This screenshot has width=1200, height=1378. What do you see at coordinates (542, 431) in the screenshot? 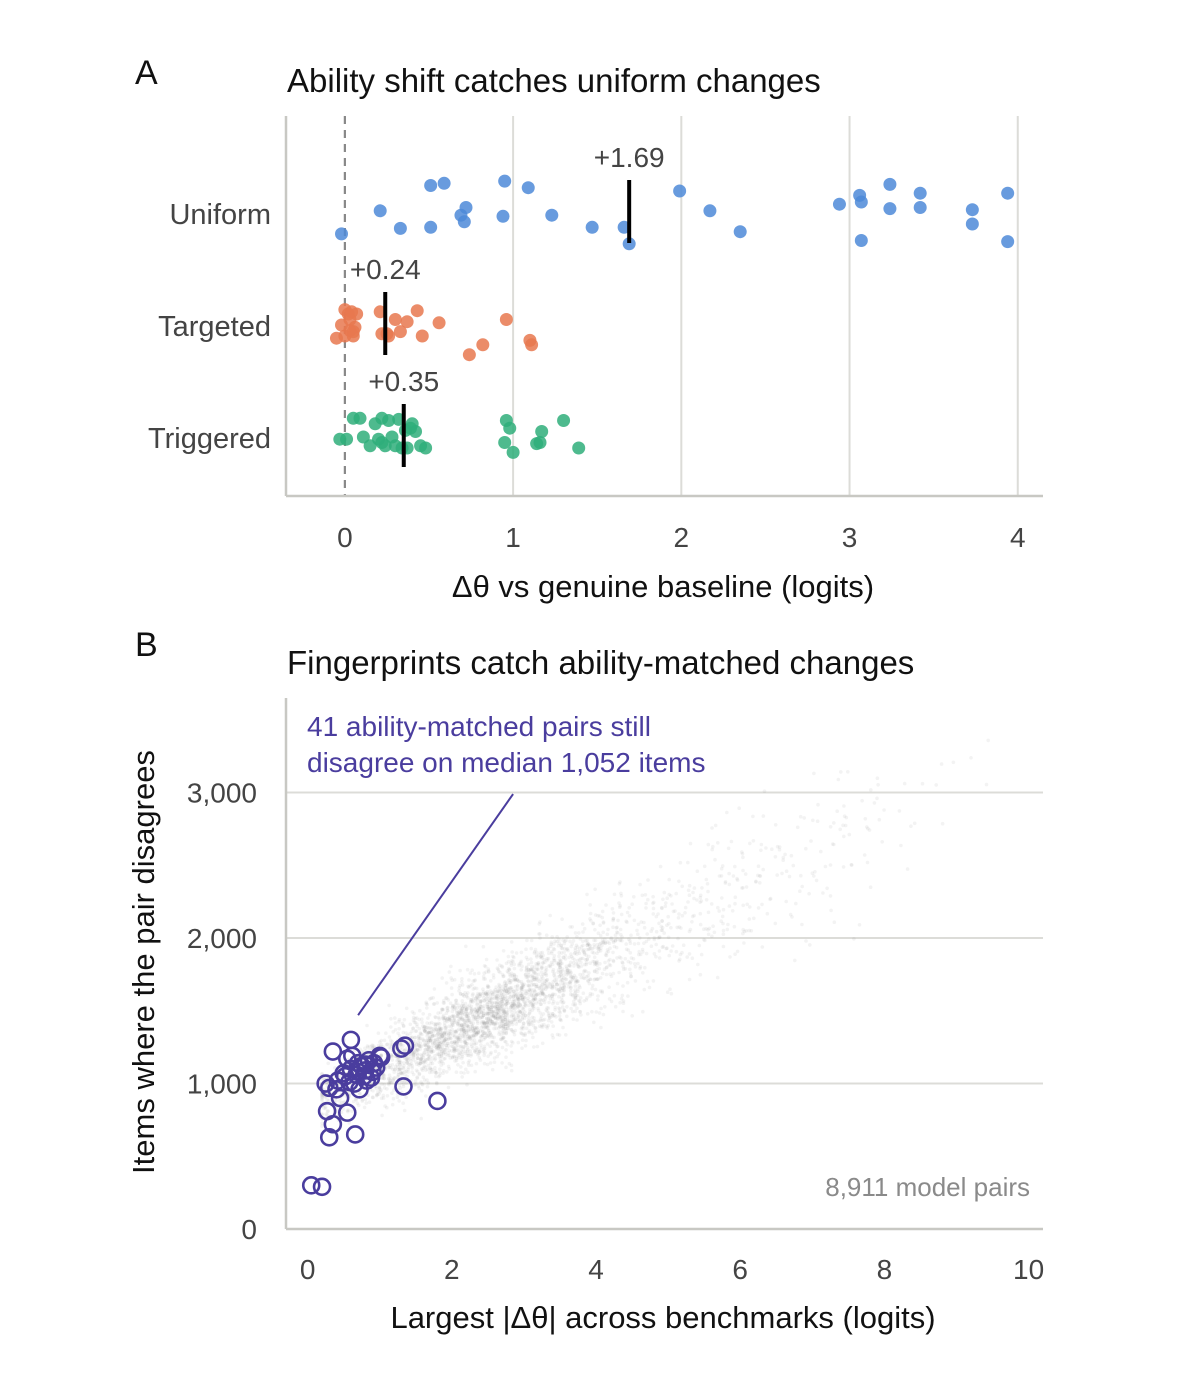
I see `data-point-triggered` at bounding box center [542, 431].